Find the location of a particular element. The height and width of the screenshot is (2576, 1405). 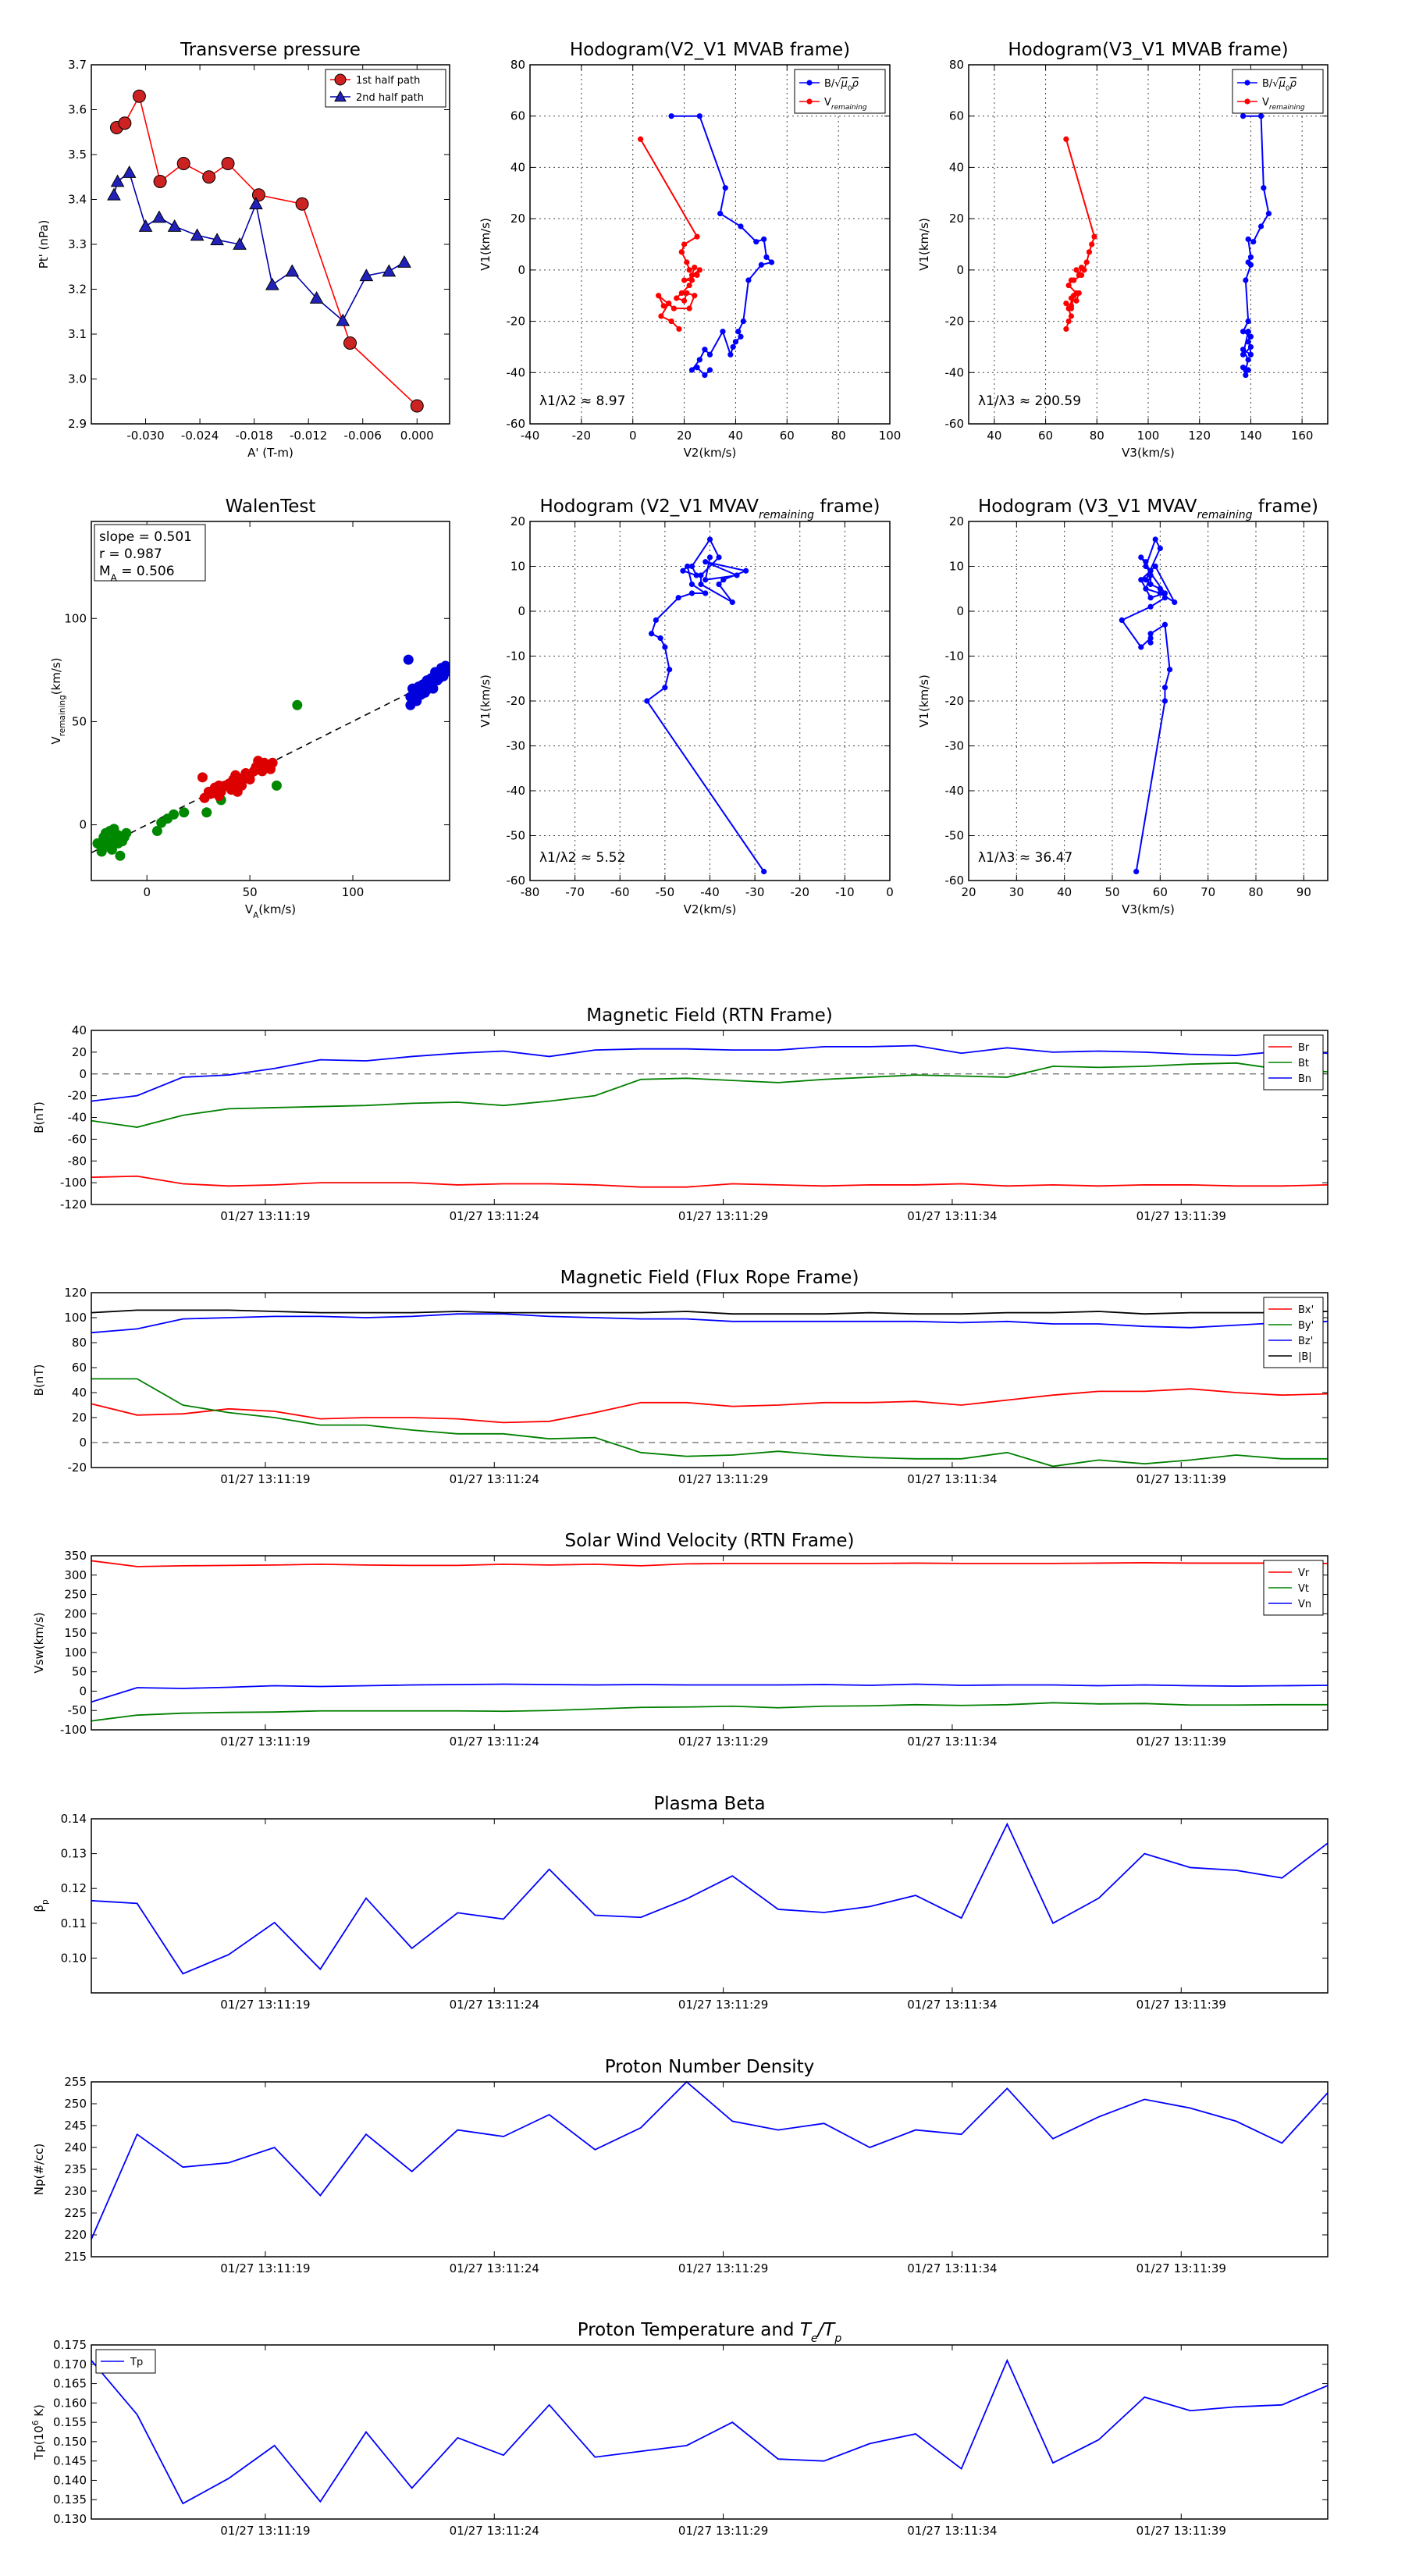

y-tick-label: 0.170 is located at coordinates (70, 2364).